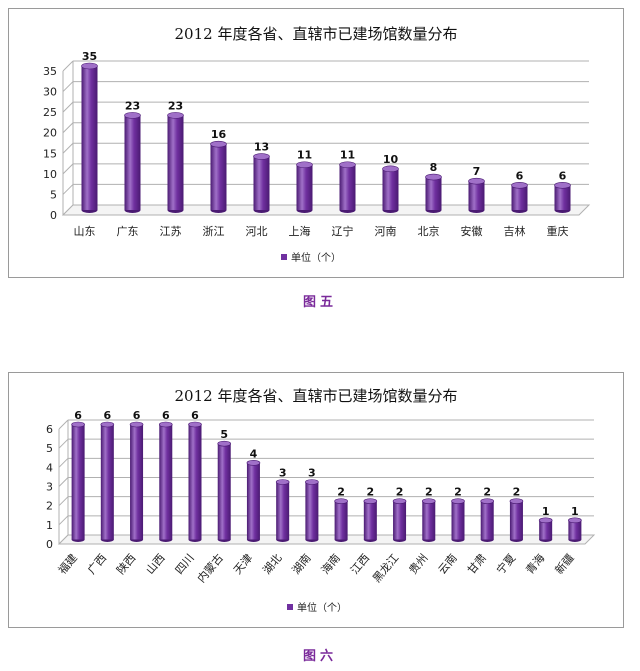 This screenshot has width=640, height=671. I want to click on y-tick-label: 25, so click(50, 112).